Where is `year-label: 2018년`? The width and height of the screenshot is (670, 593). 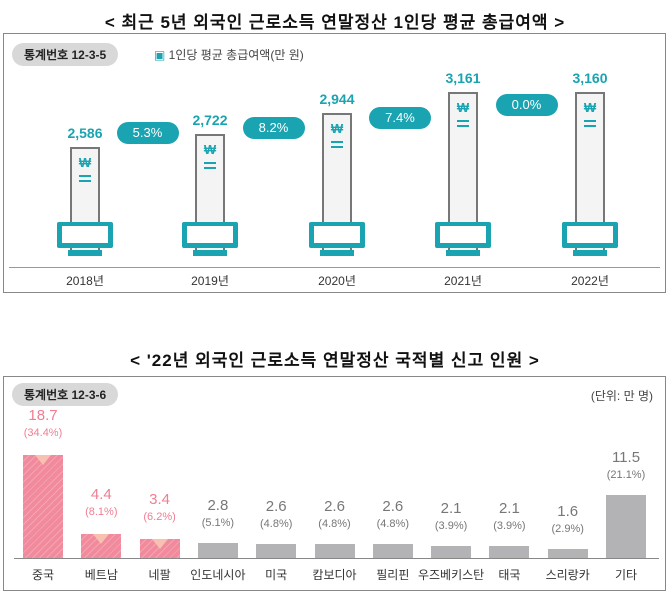
year-label: 2018년 is located at coordinates (85, 281).